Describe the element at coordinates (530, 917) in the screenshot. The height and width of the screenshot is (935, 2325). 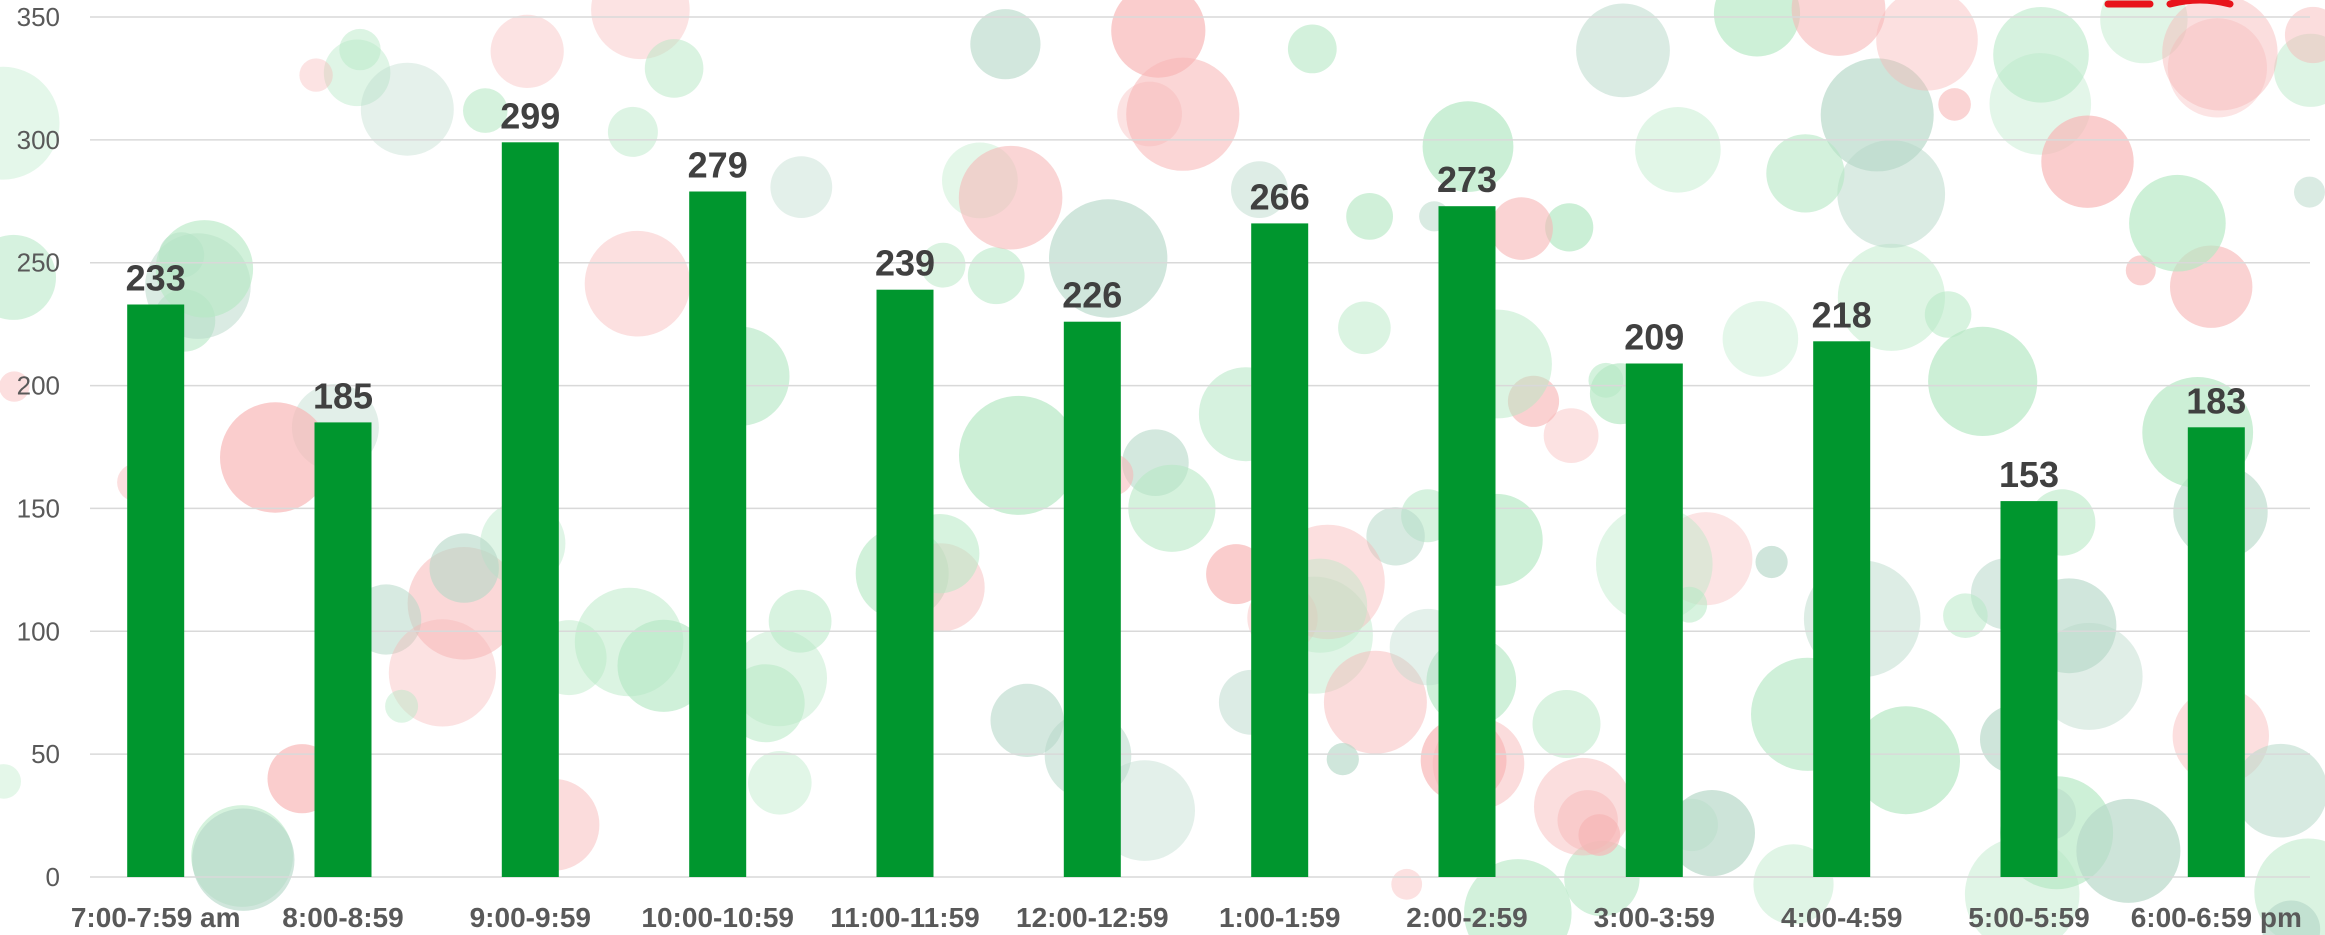
I see `x-tick-label: 9:00-9:59` at that location.